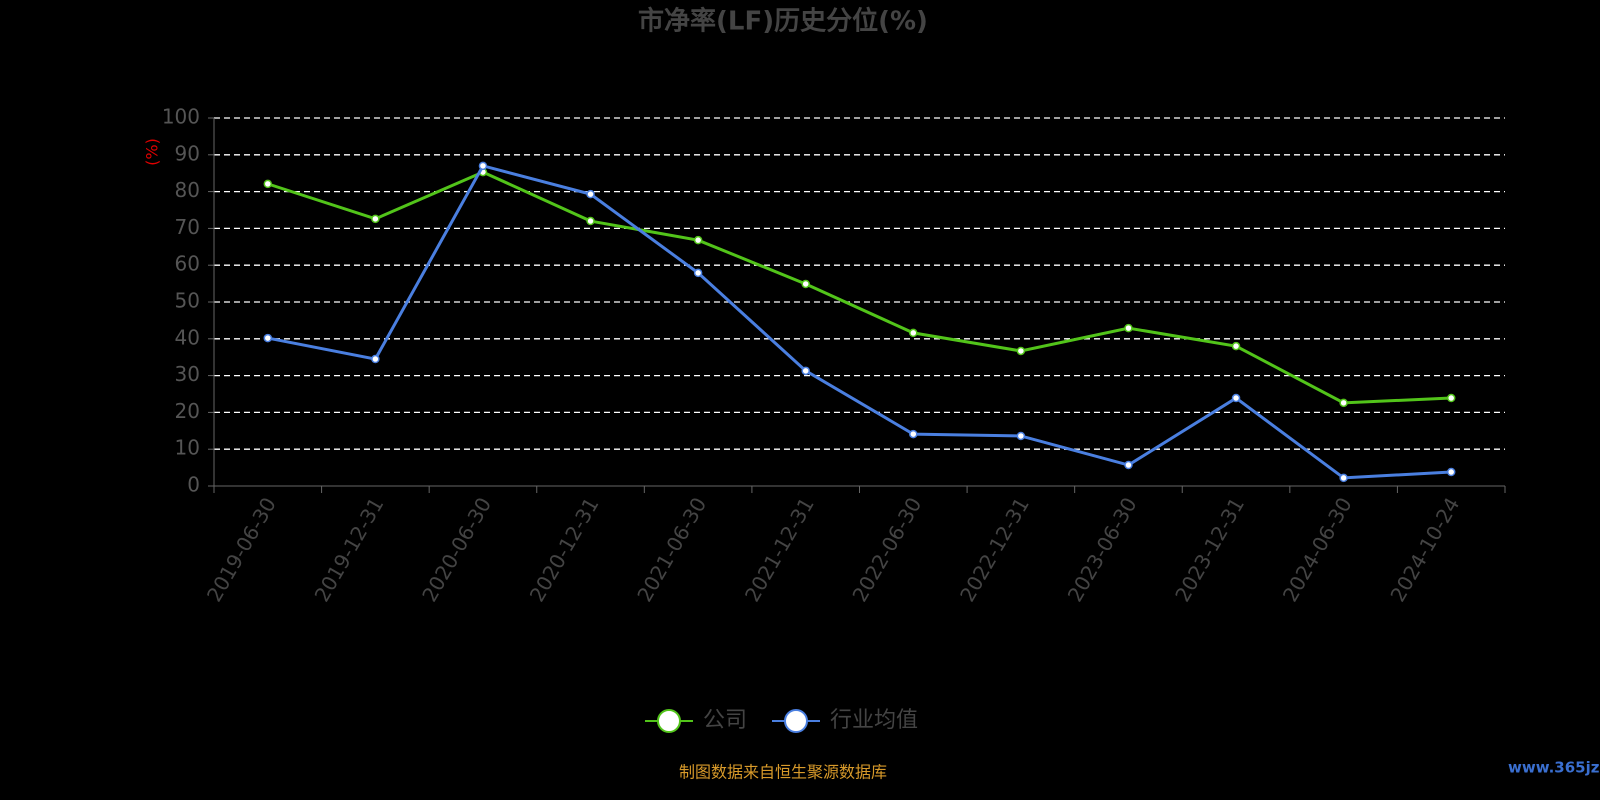 The height and width of the screenshot is (800, 1600). What do you see at coordinates (152, 152) in the screenshot?
I see `y-axis-label: (%)` at bounding box center [152, 152].